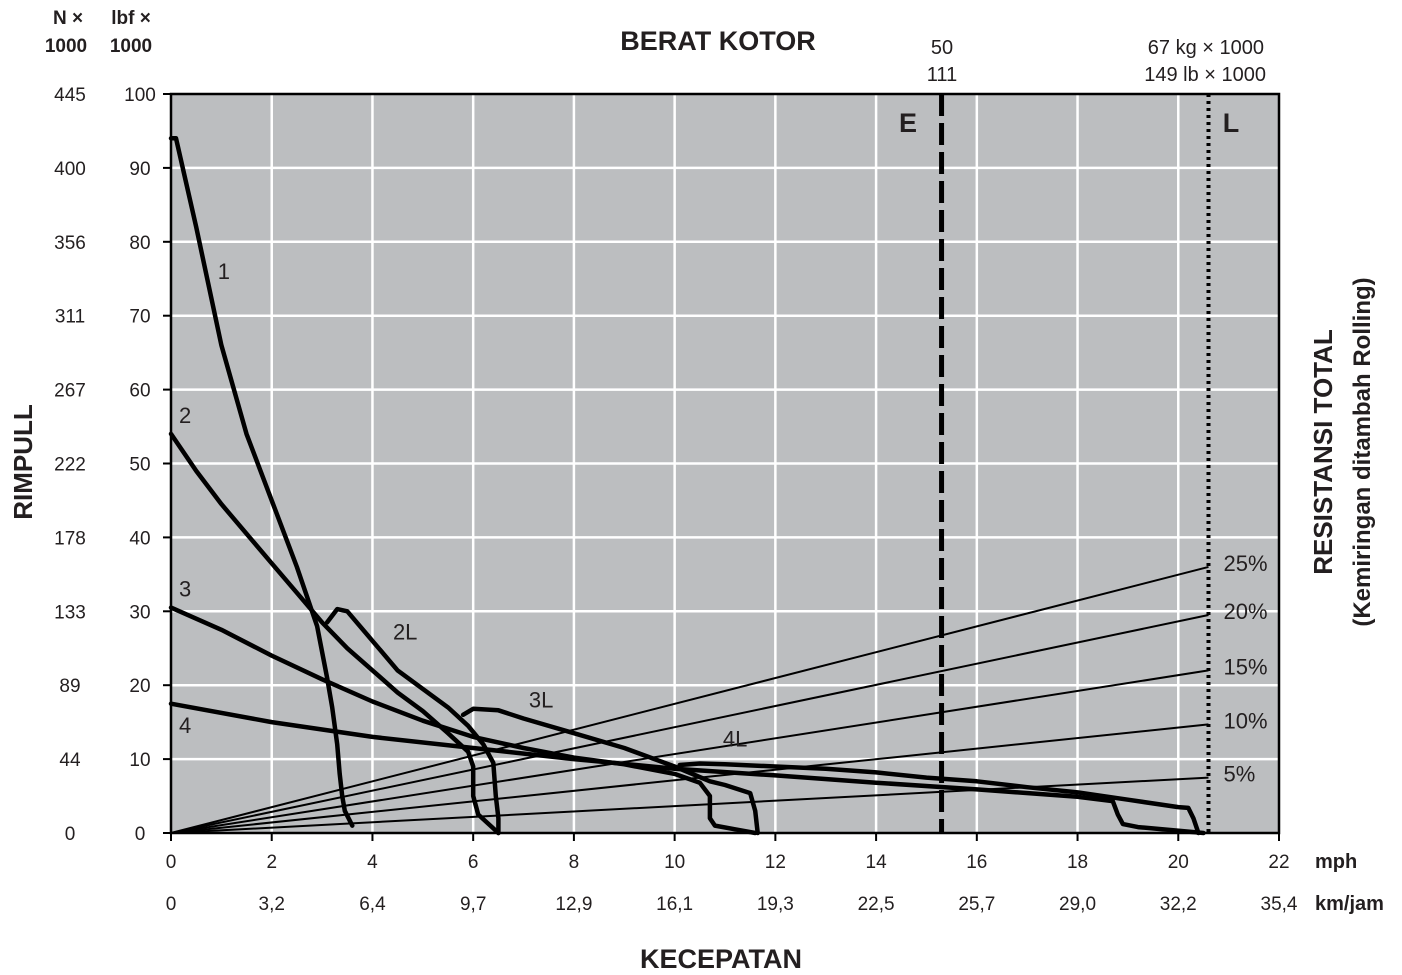 This screenshot has width=1402, height=975. What do you see at coordinates (1077, 862) in the screenshot?
I see `x-tick-label-mph: 18` at bounding box center [1077, 862].